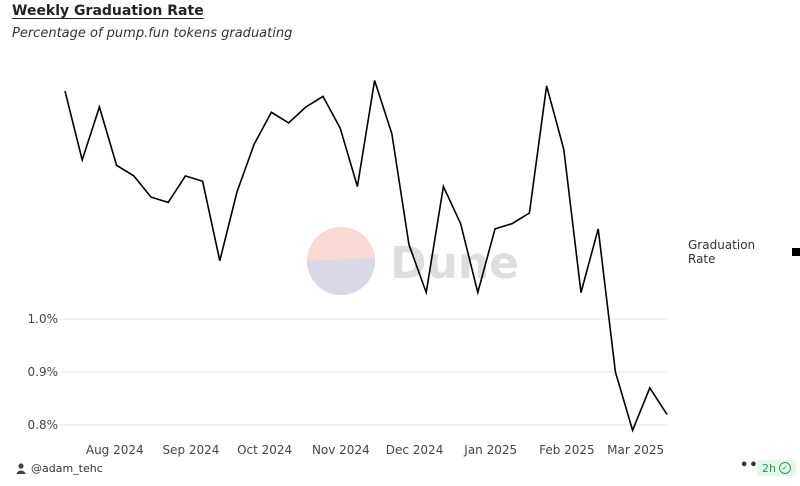 The image size is (800, 486). I want to click on author-link: @adam_tehc, so click(59, 468).